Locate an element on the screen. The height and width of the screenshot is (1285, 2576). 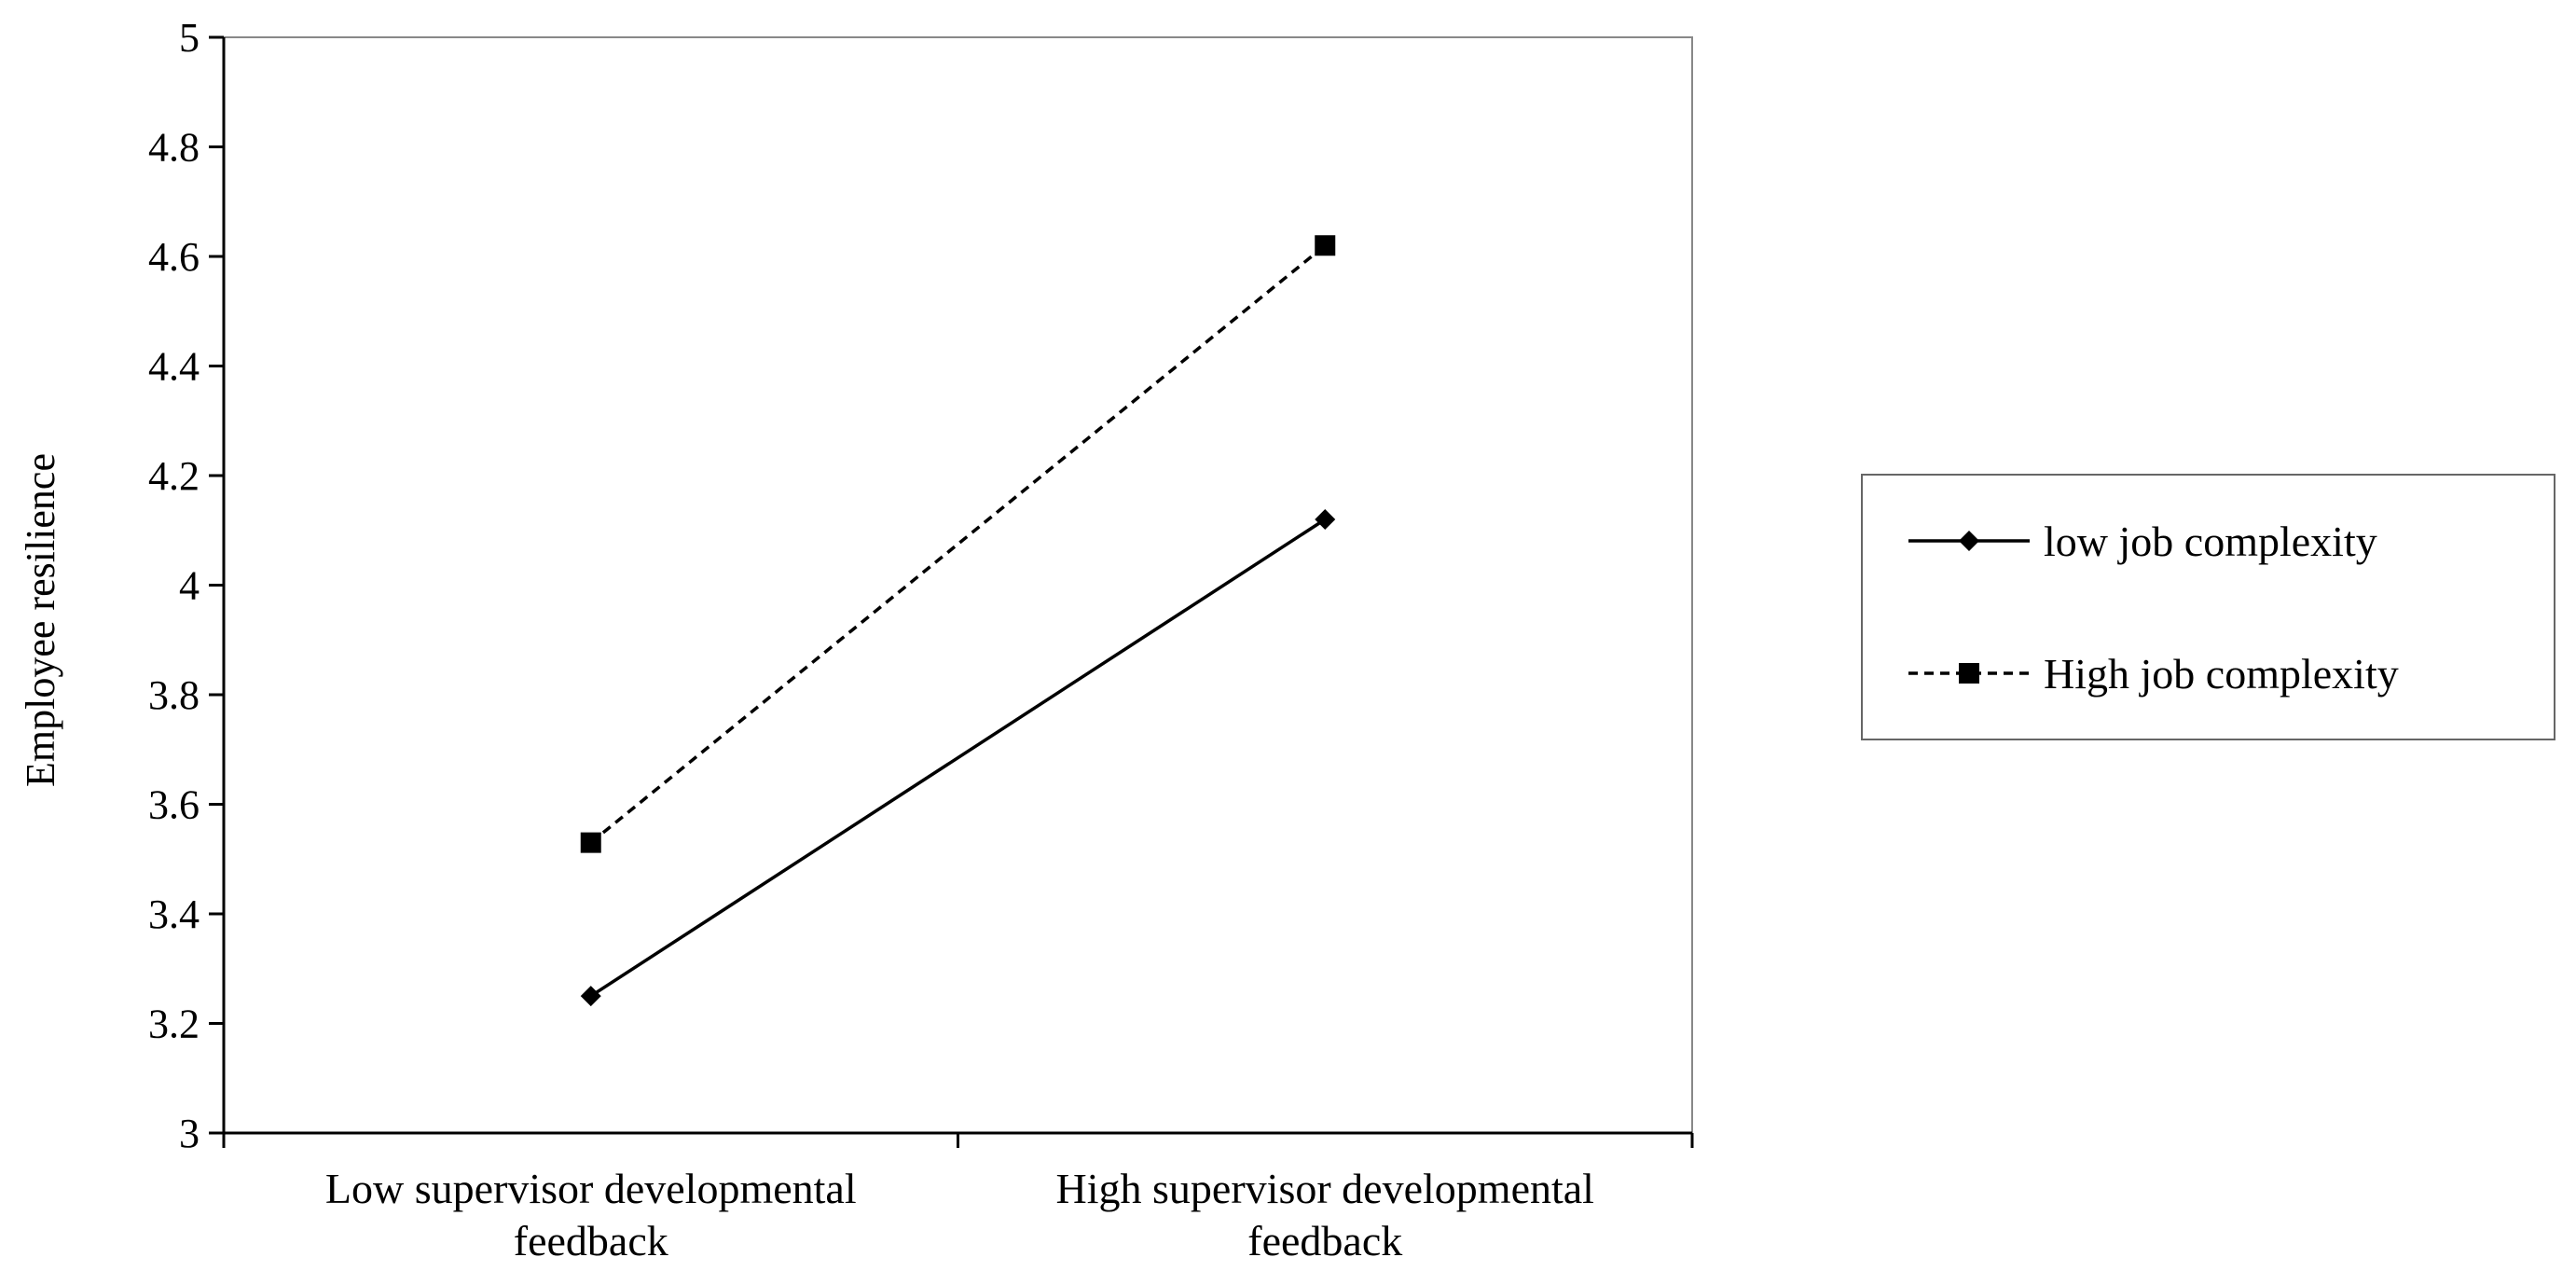
y-tick-label: 3.6 is located at coordinates (174, 805).